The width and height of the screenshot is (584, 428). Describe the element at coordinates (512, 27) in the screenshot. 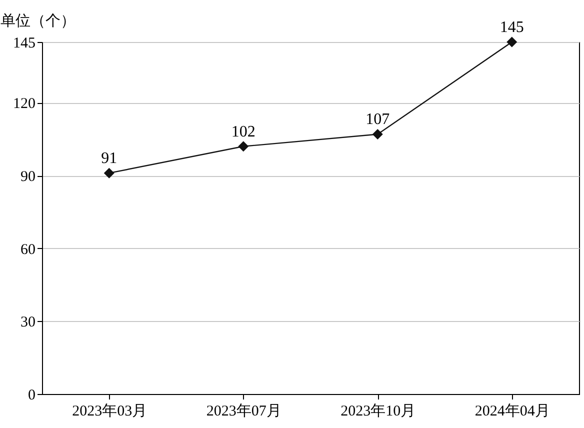

I see `data-label: 145` at that location.